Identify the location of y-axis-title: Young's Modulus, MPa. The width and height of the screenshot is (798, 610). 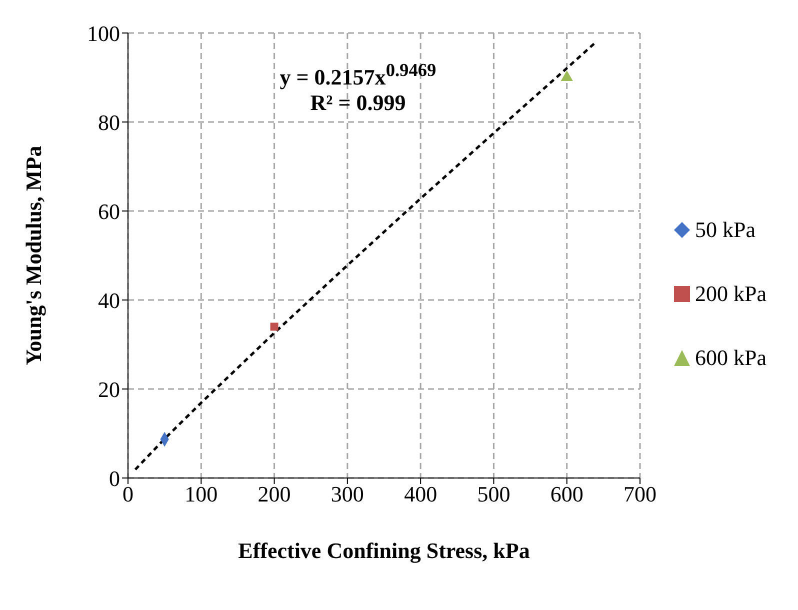
(33, 256).